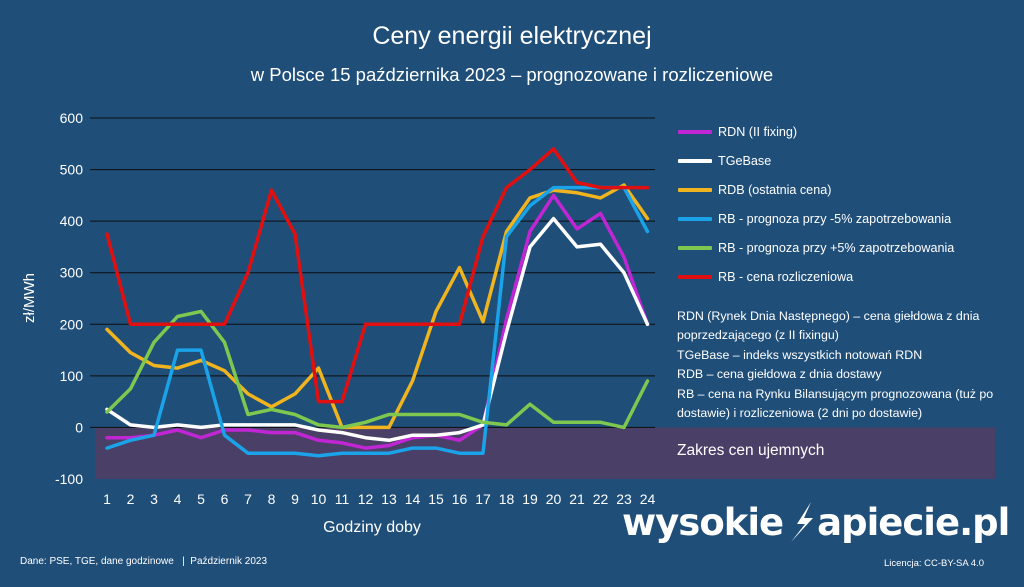  What do you see at coordinates (816, 160) in the screenshot?
I see `legend-item: TGeBase` at bounding box center [816, 160].